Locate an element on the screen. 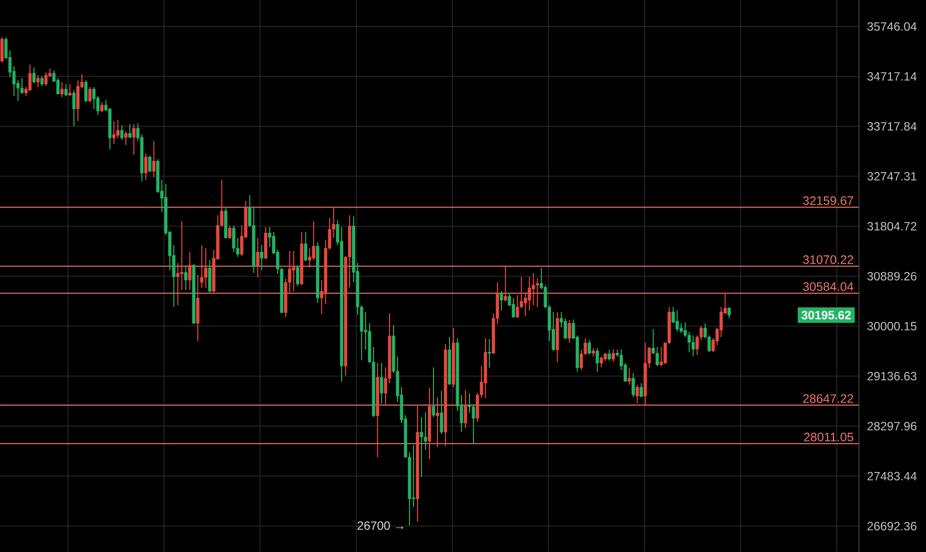 This screenshot has width=926, height=552. y-tick-label: 30889.26 is located at coordinates (891, 276).